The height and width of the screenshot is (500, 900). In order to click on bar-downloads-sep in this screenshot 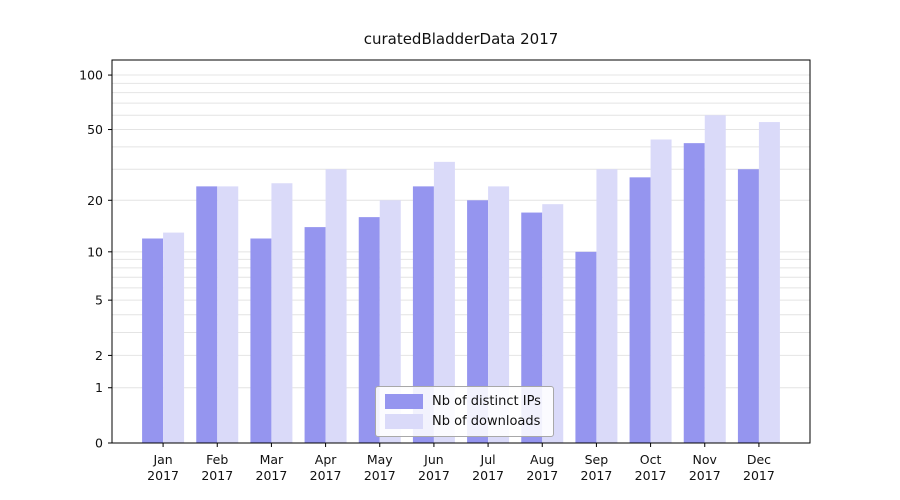, I will do `click(607, 306)`.